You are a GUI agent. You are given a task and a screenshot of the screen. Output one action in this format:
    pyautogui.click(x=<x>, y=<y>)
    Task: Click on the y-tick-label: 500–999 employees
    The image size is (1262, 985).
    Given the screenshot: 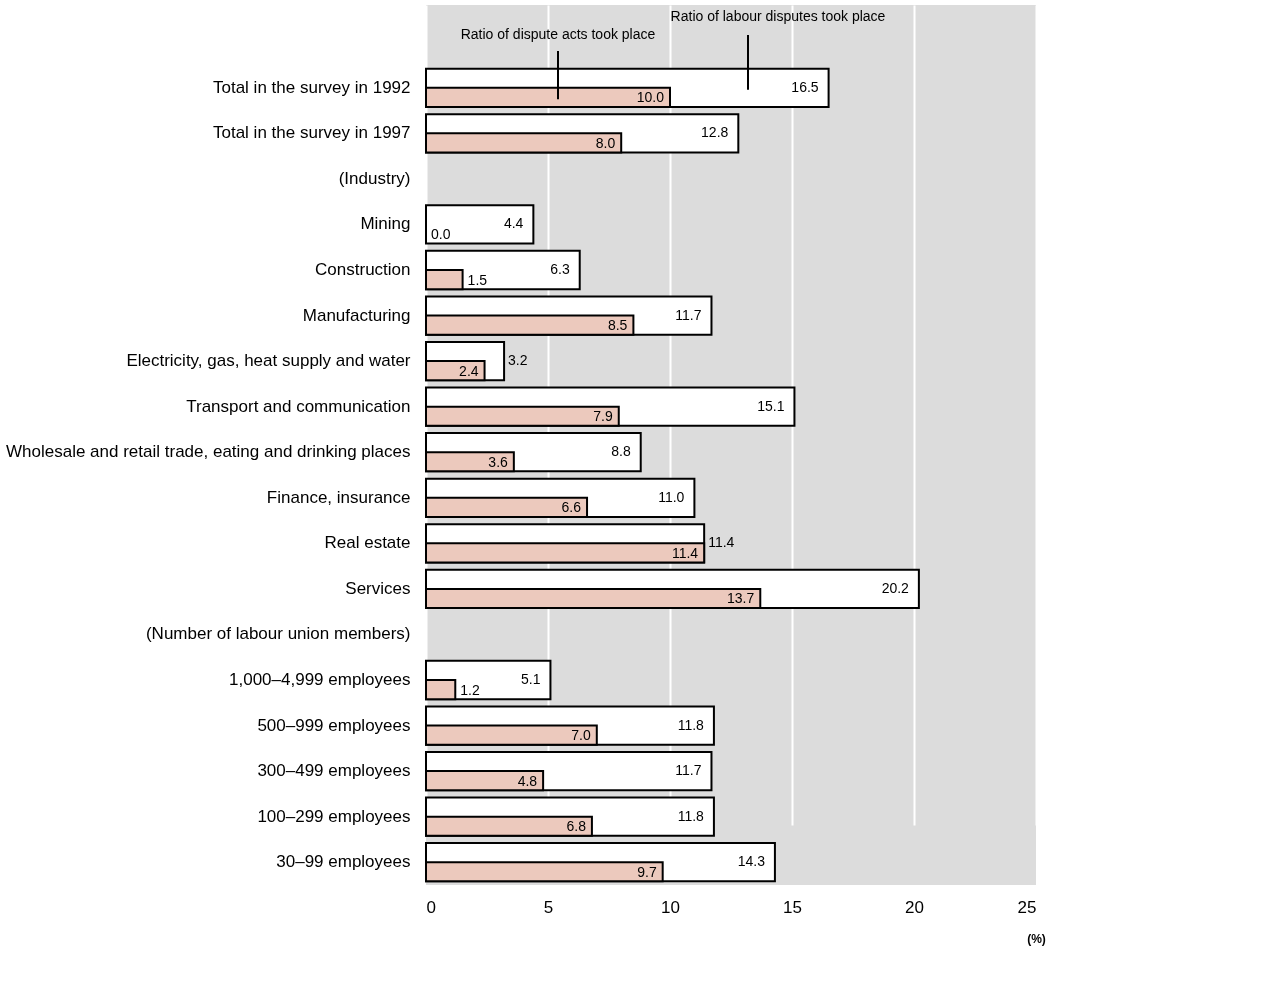 What is the action you would take?
    pyautogui.click(x=334, y=725)
    